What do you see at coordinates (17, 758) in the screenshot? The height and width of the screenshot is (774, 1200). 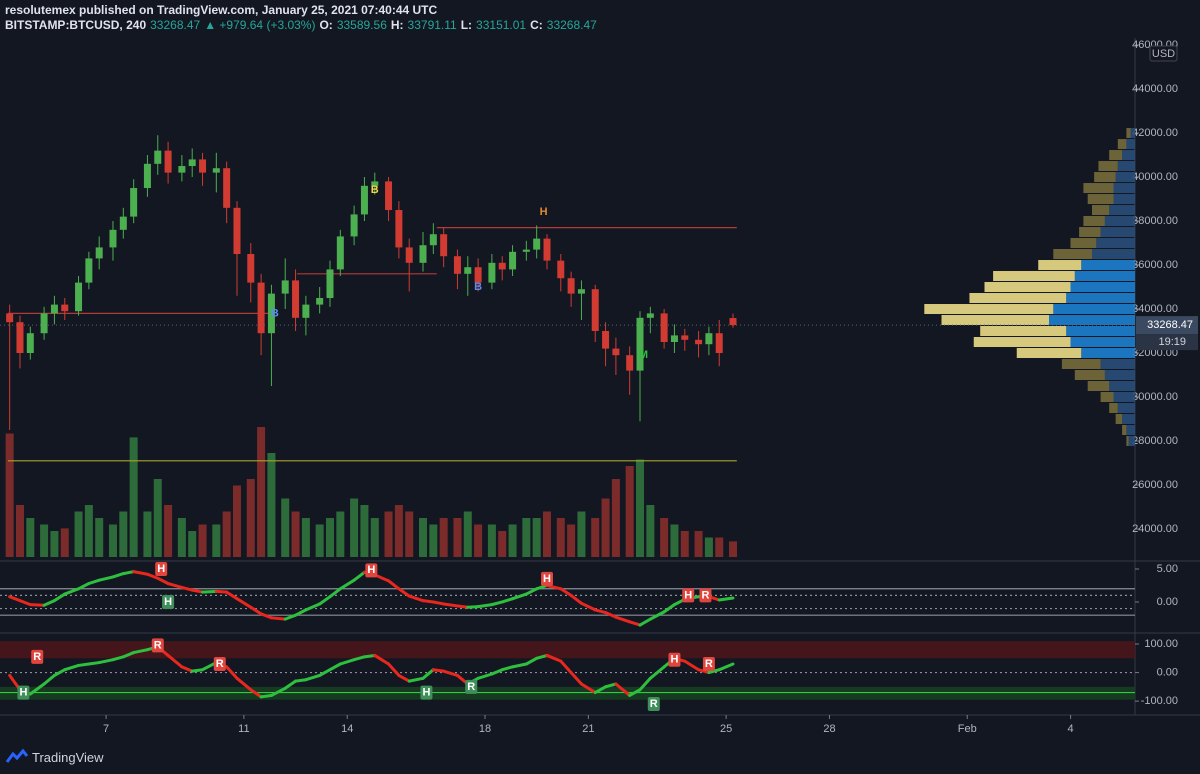 I see `brand-logo` at bounding box center [17, 758].